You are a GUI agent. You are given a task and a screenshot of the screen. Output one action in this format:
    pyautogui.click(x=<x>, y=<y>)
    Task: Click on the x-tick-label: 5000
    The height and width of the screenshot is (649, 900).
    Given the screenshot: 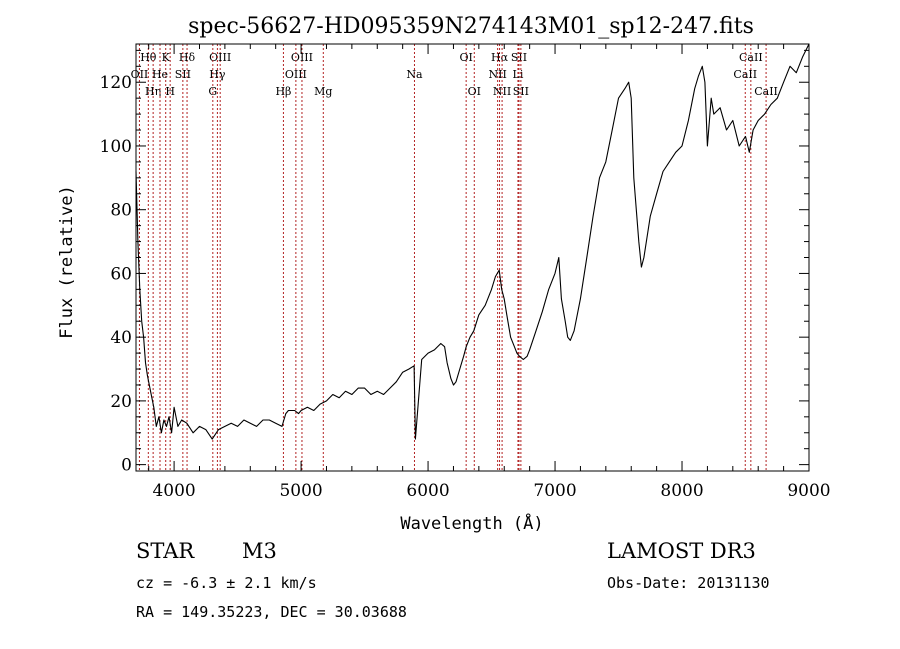 What is the action you would take?
    pyautogui.click(x=300, y=491)
    